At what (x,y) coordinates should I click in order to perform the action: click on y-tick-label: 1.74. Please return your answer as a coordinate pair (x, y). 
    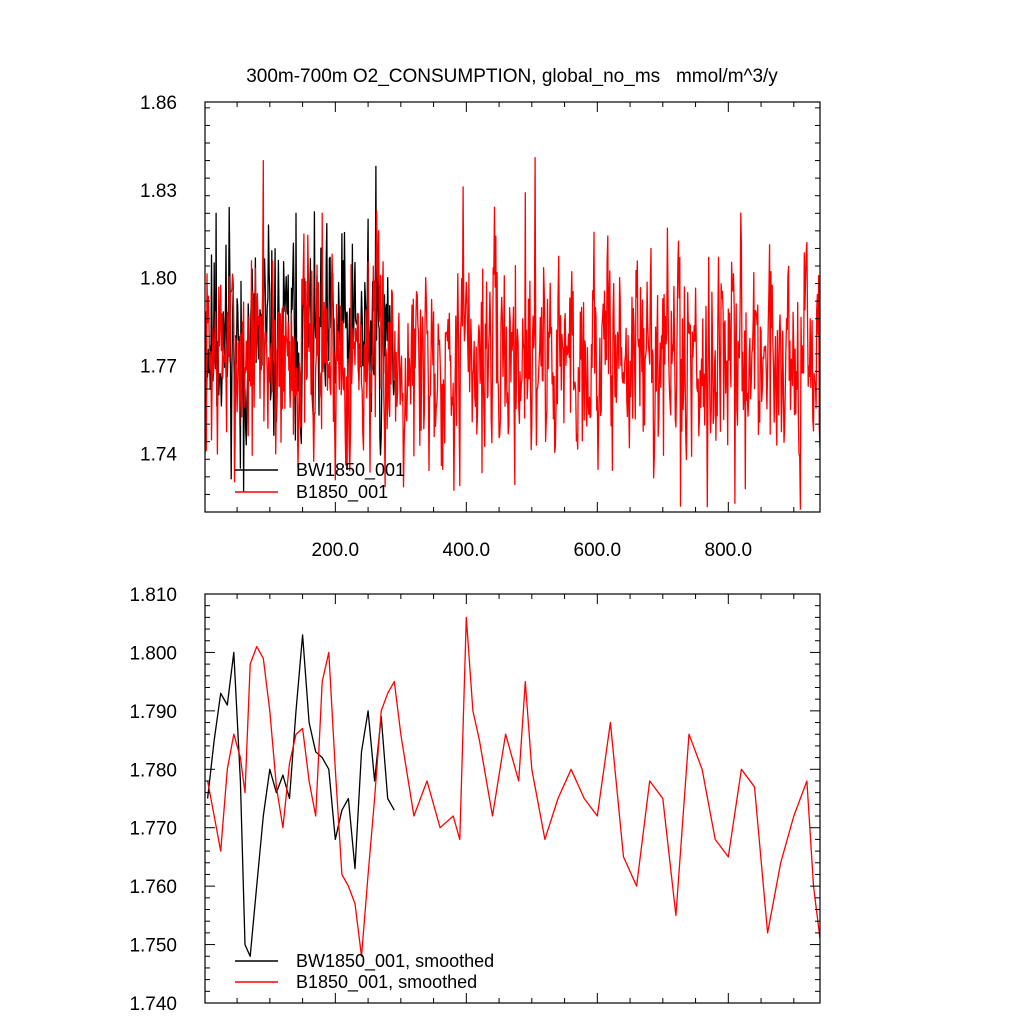
    Looking at the image, I should click on (158, 454).